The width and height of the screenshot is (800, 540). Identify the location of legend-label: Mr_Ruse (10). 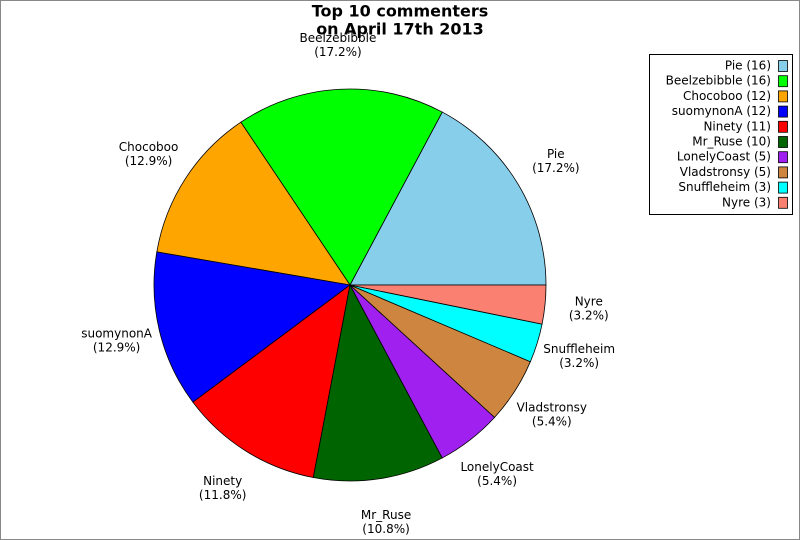
(731, 142).